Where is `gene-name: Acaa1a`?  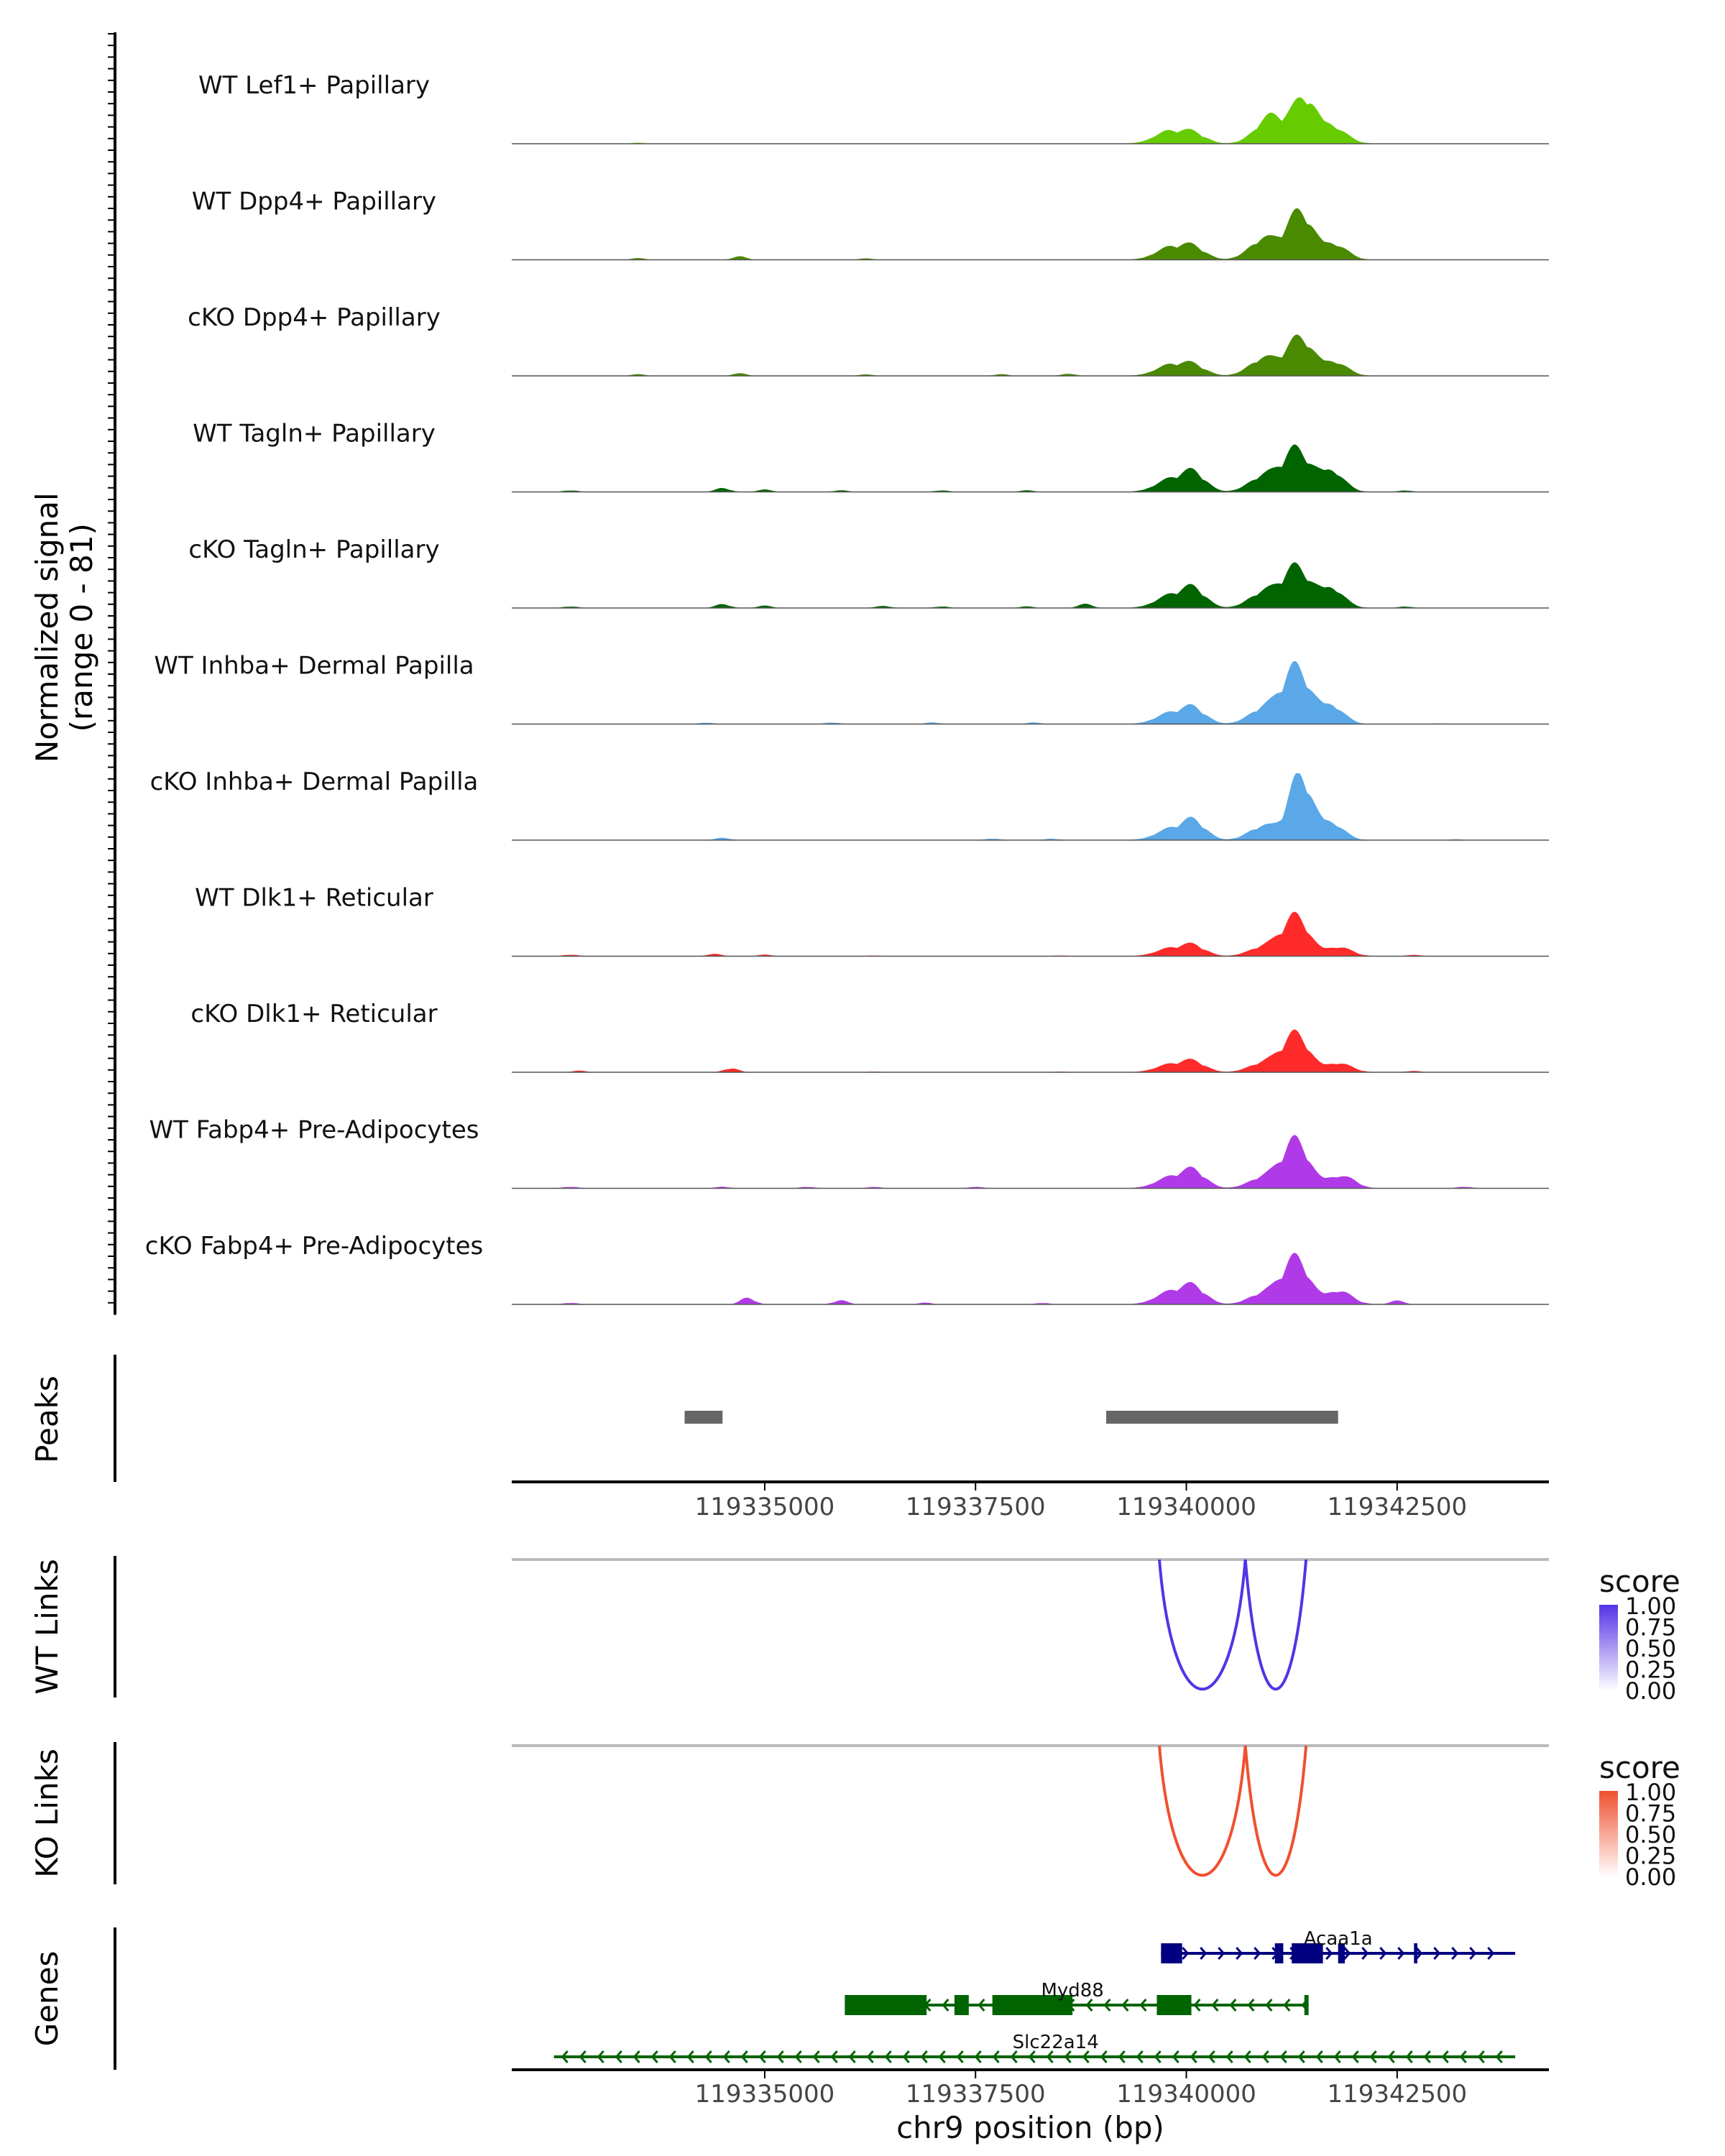
gene-name: Acaa1a is located at coordinates (1338, 1939).